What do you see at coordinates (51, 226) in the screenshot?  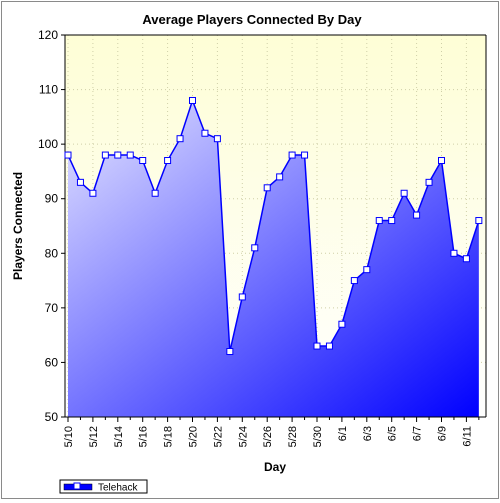 I see `y-axis-ticks: 50 60 70 80 90 100 110 120` at bounding box center [51, 226].